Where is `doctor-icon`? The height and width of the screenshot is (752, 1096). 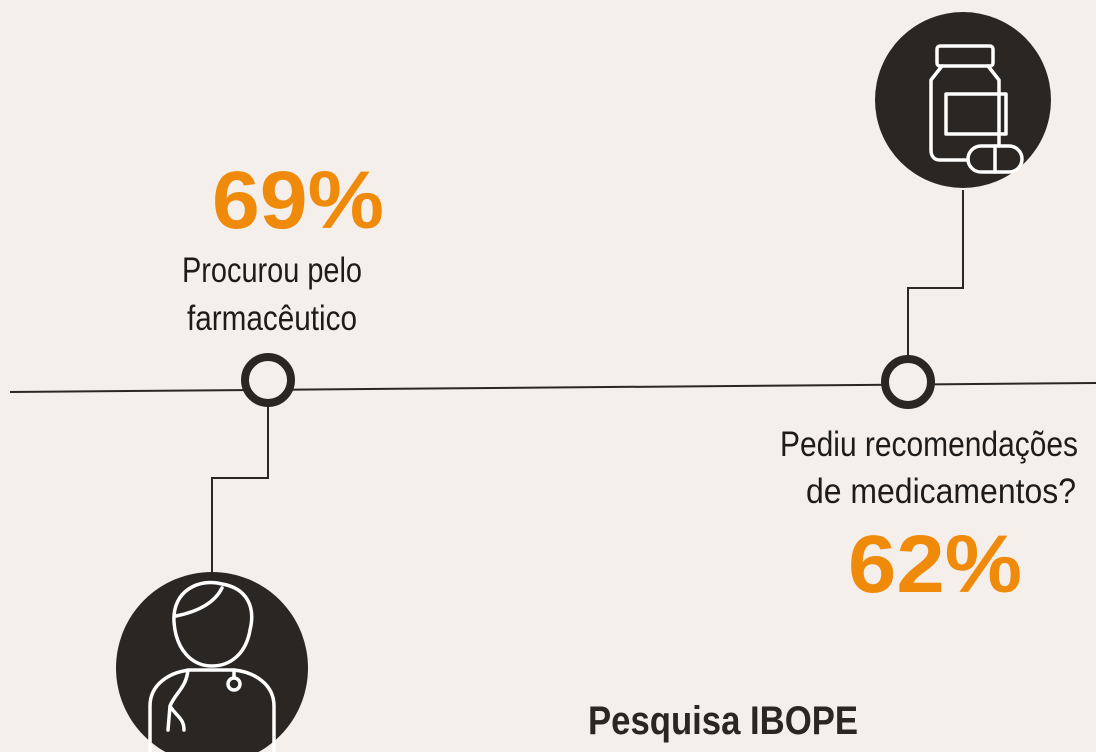
doctor-icon is located at coordinates (212, 662).